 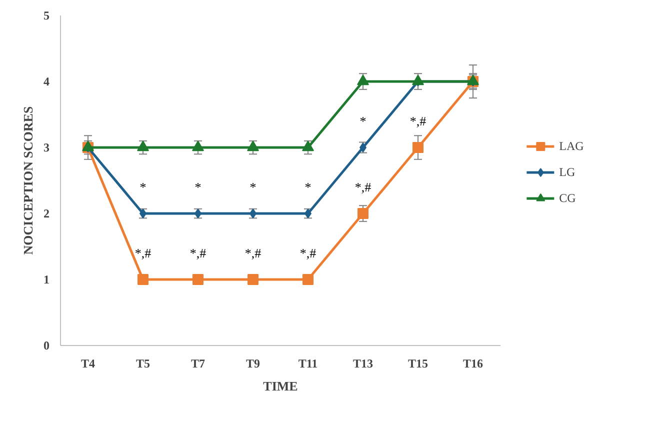 What do you see at coordinates (47, 213) in the screenshot?
I see `y-tick-label: 2` at bounding box center [47, 213].